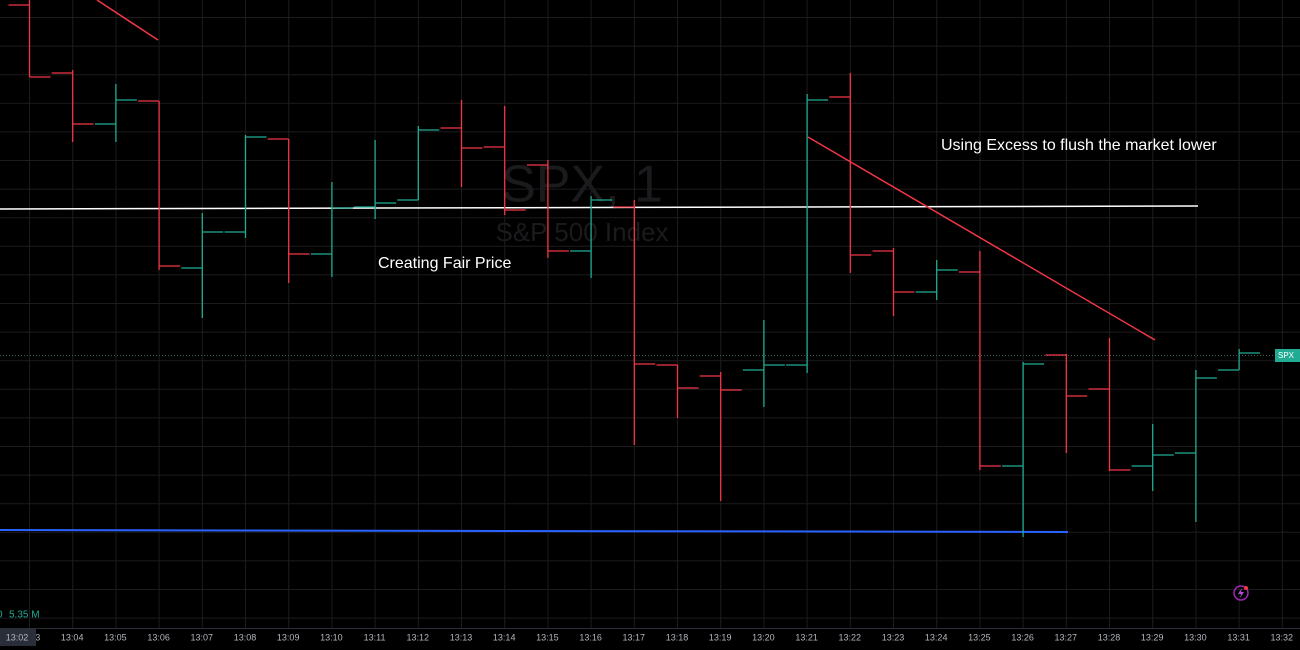 This screenshot has width=1300, height=650. What do you see at coordinates (375, 637) in the screenshot?
I see `x-tick-label: 13:11` at bounding box center [375, 637].